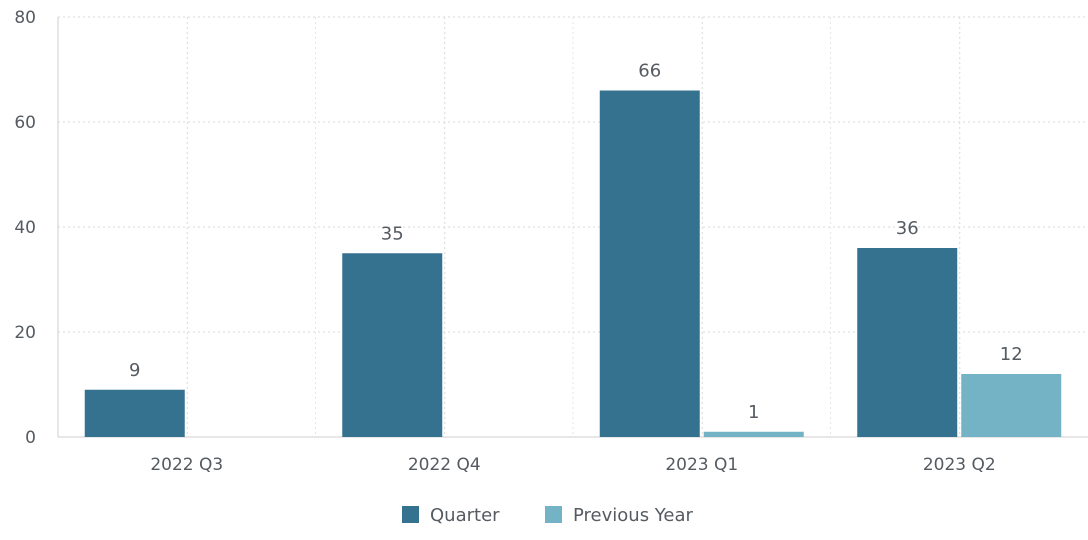  Describe the element at coordinates (25, 228) in the screenshot. I see `y-tick-label: 40` at that location.